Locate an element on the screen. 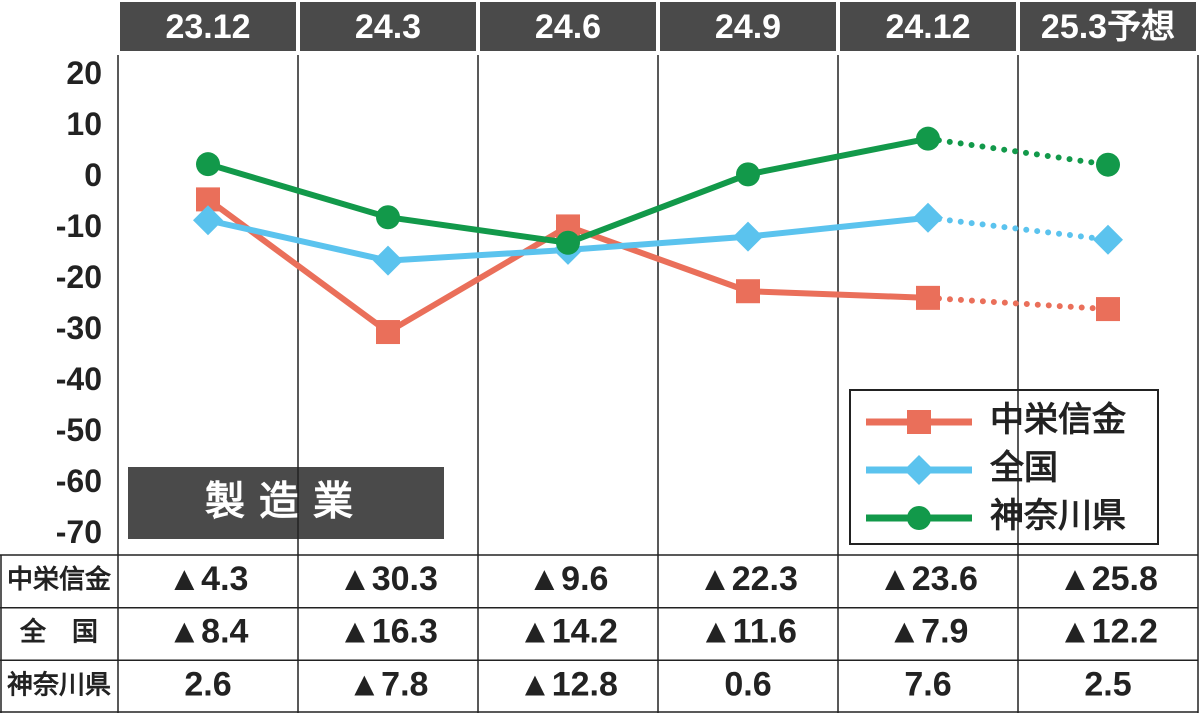 This screenshot has height=713, width=1200. table-cell: ▲12.8 is located at coordinates (568, 684).